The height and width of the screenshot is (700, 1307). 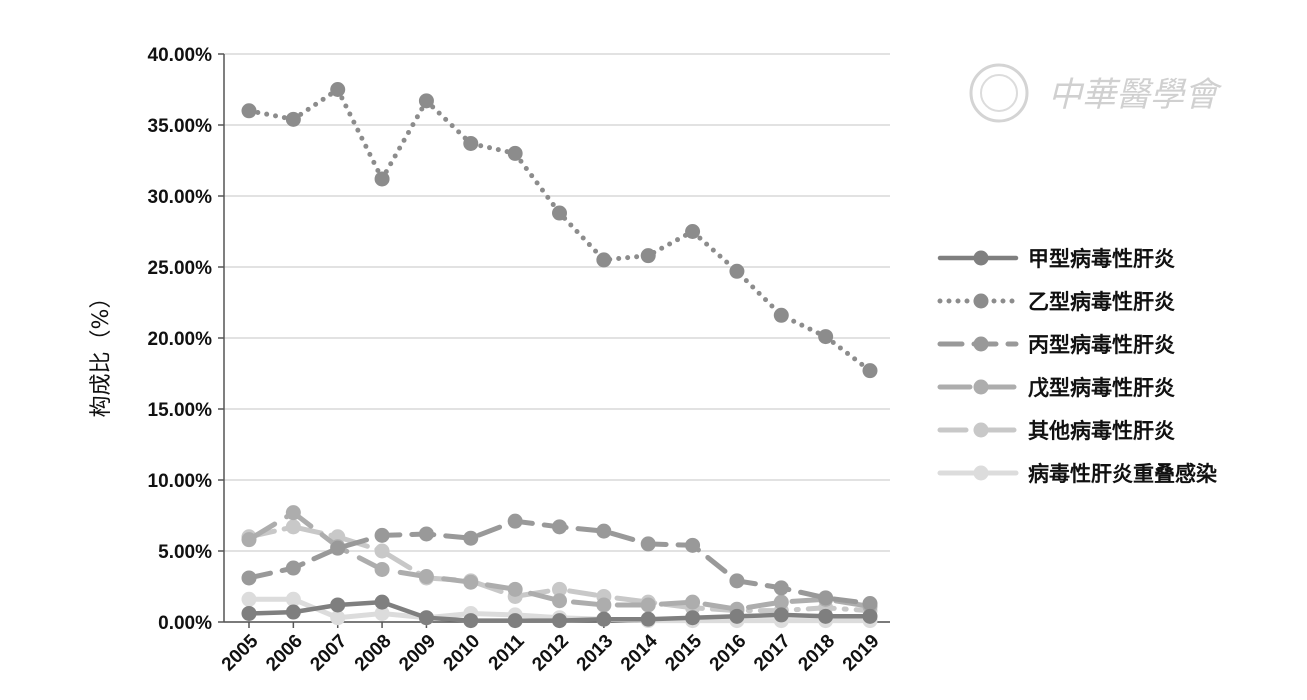 What do you see at coordinates (639, 652) in the screenshot?
I see `x-tick-label: 2014` at bounding box center [639, 652].